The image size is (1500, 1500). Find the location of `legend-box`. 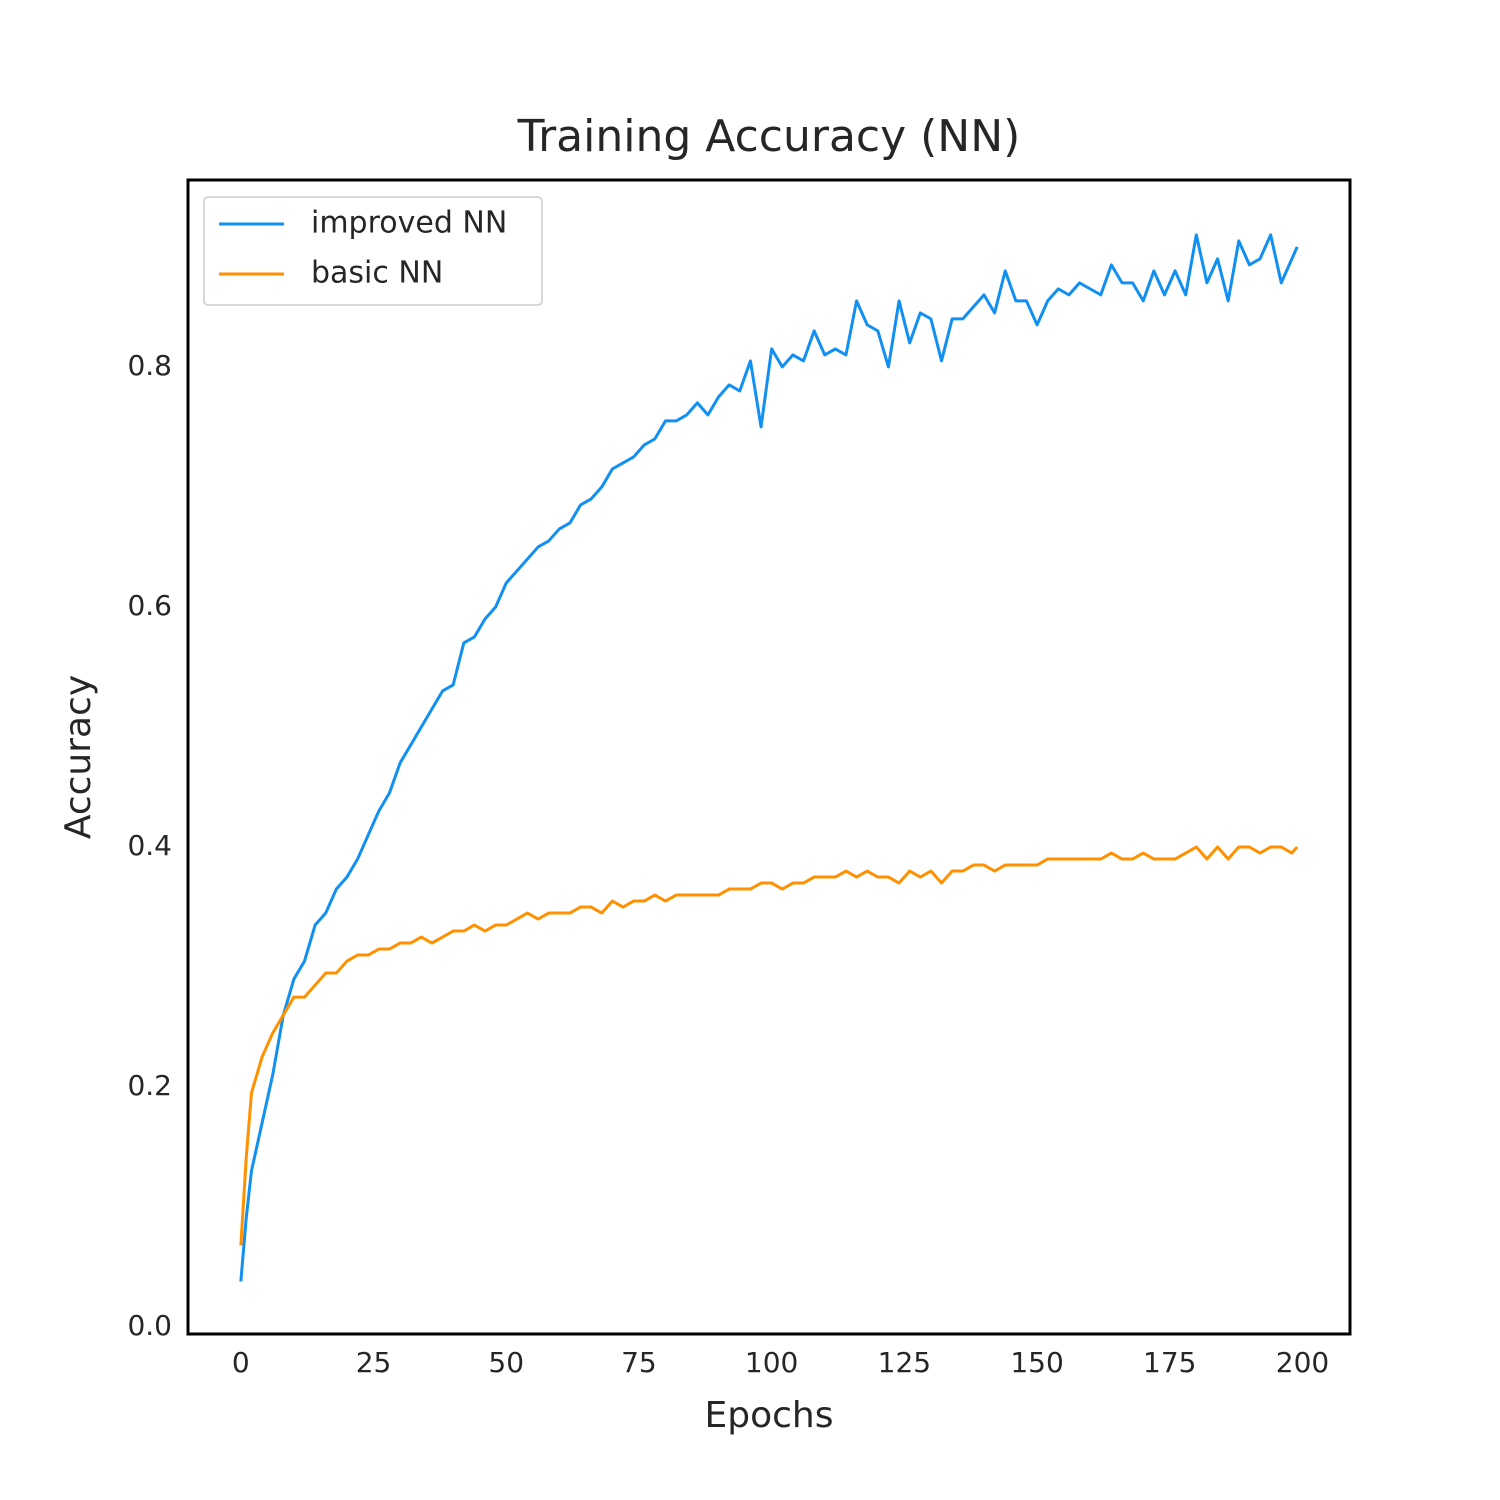

legend-box is located at coordinates (373, 251).